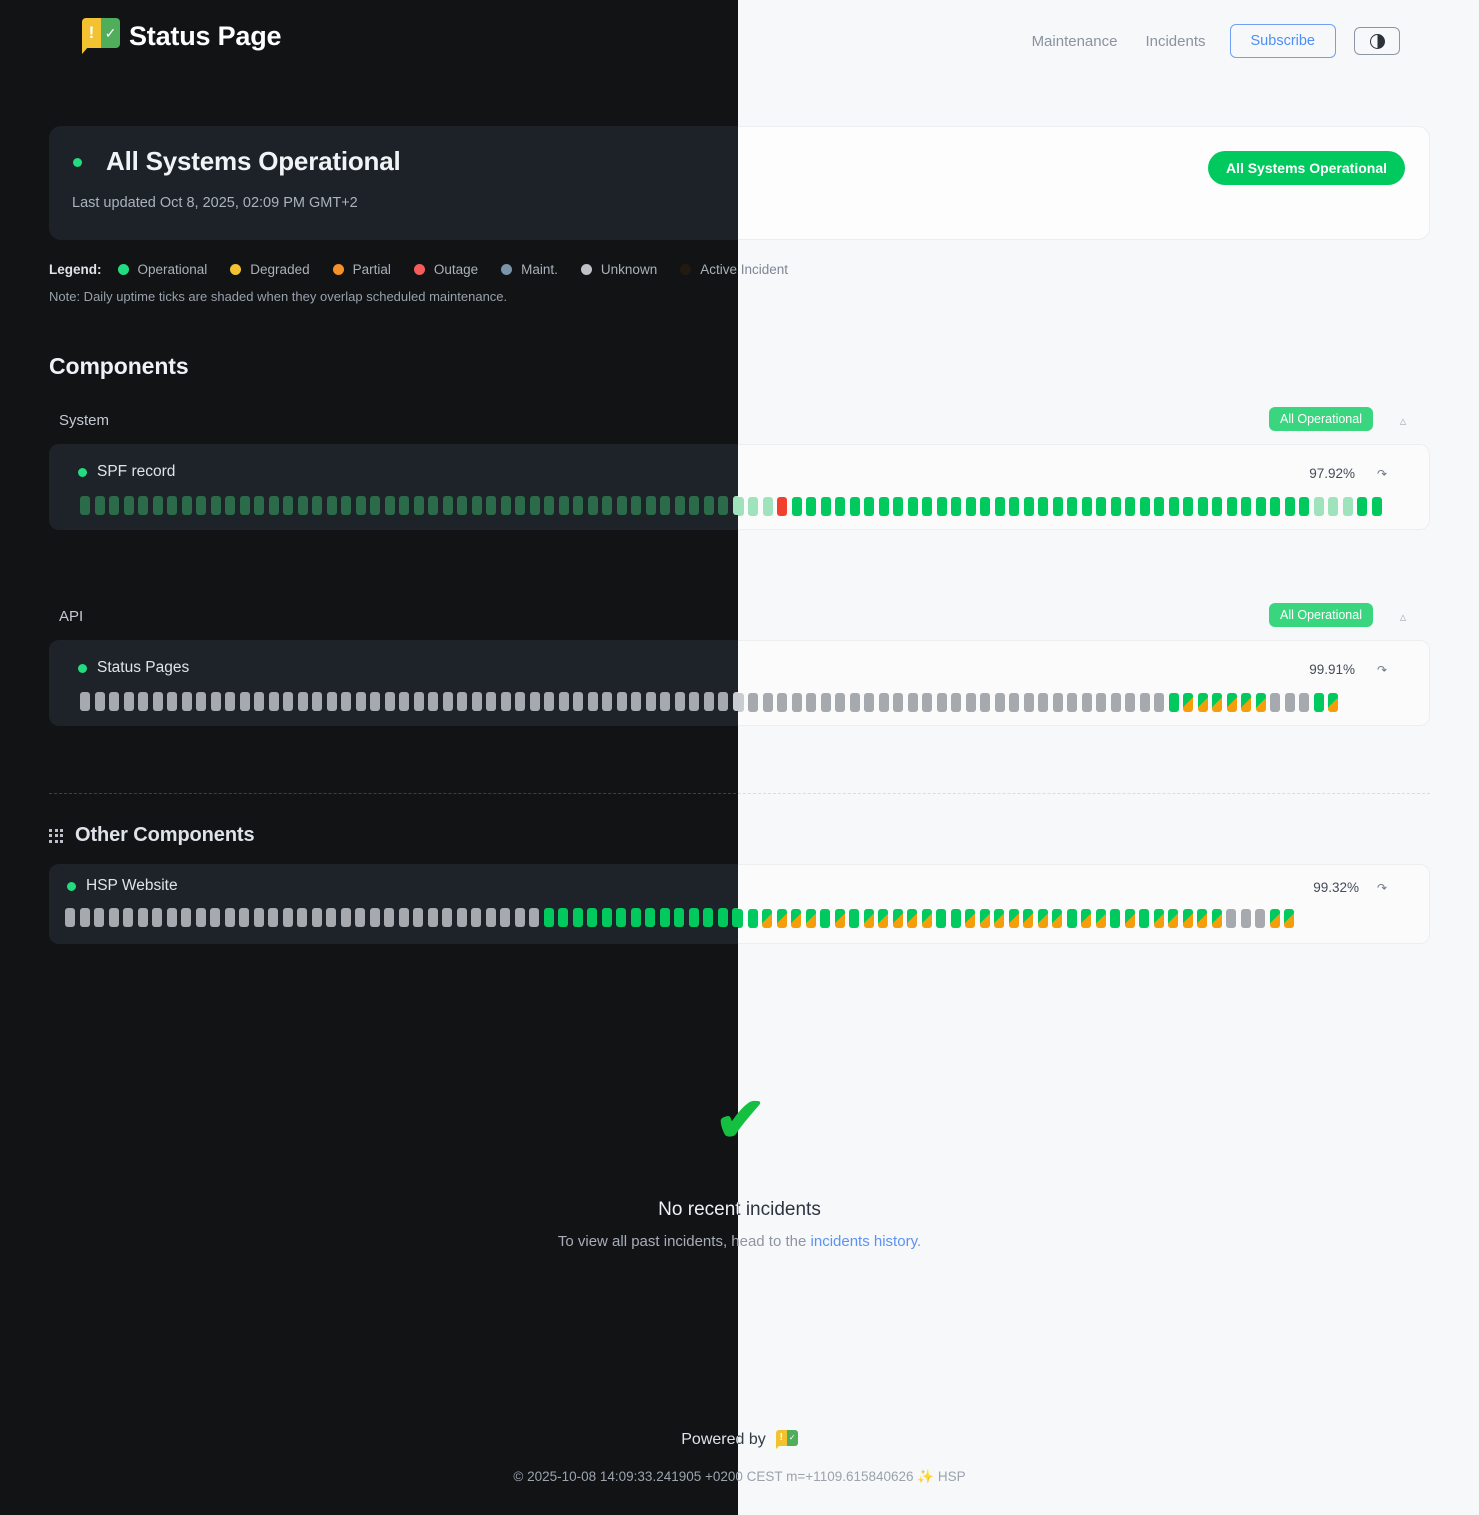 The width and height of the screenshot is (1479, 1515). Describe the element at coordinates (1377, 41) in the screenshot. I see `theme-toggle-button` at that location.